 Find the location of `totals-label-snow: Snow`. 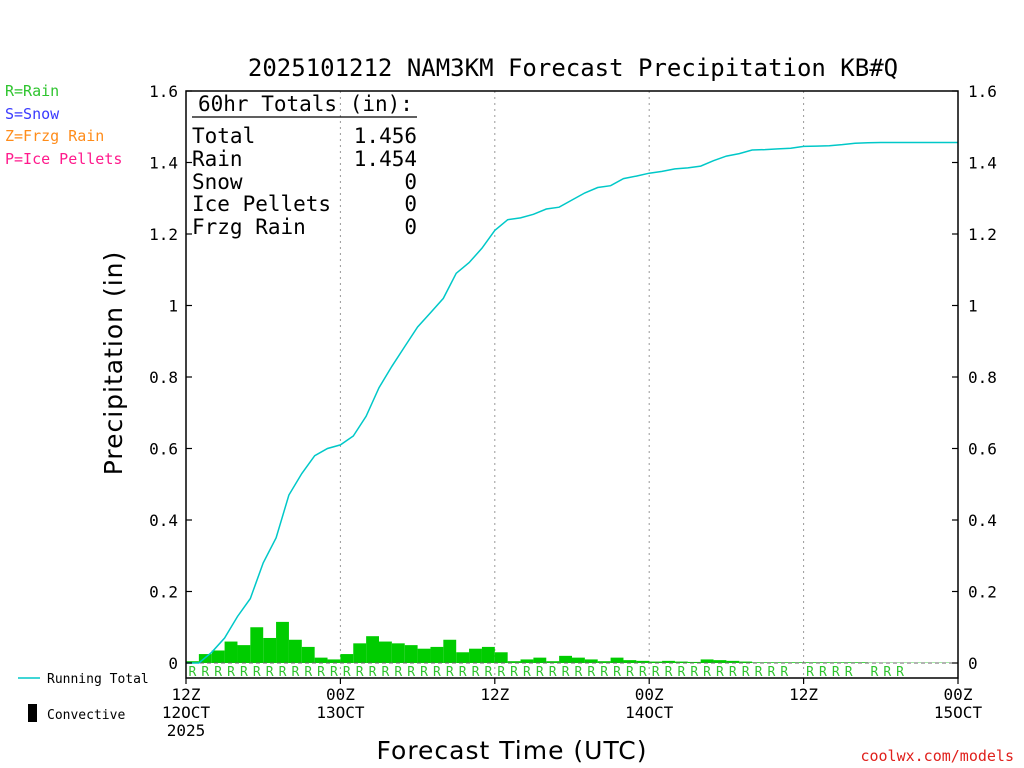

totals-label-snow: Snow is located at coordinates (217, 182).